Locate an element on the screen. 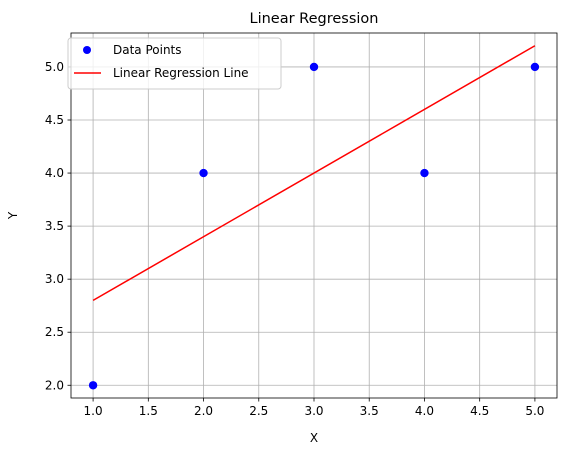 The height and width of the screenshot is (455, 567). x-tick-label: 2.0 is located at coordinates (203, 411).